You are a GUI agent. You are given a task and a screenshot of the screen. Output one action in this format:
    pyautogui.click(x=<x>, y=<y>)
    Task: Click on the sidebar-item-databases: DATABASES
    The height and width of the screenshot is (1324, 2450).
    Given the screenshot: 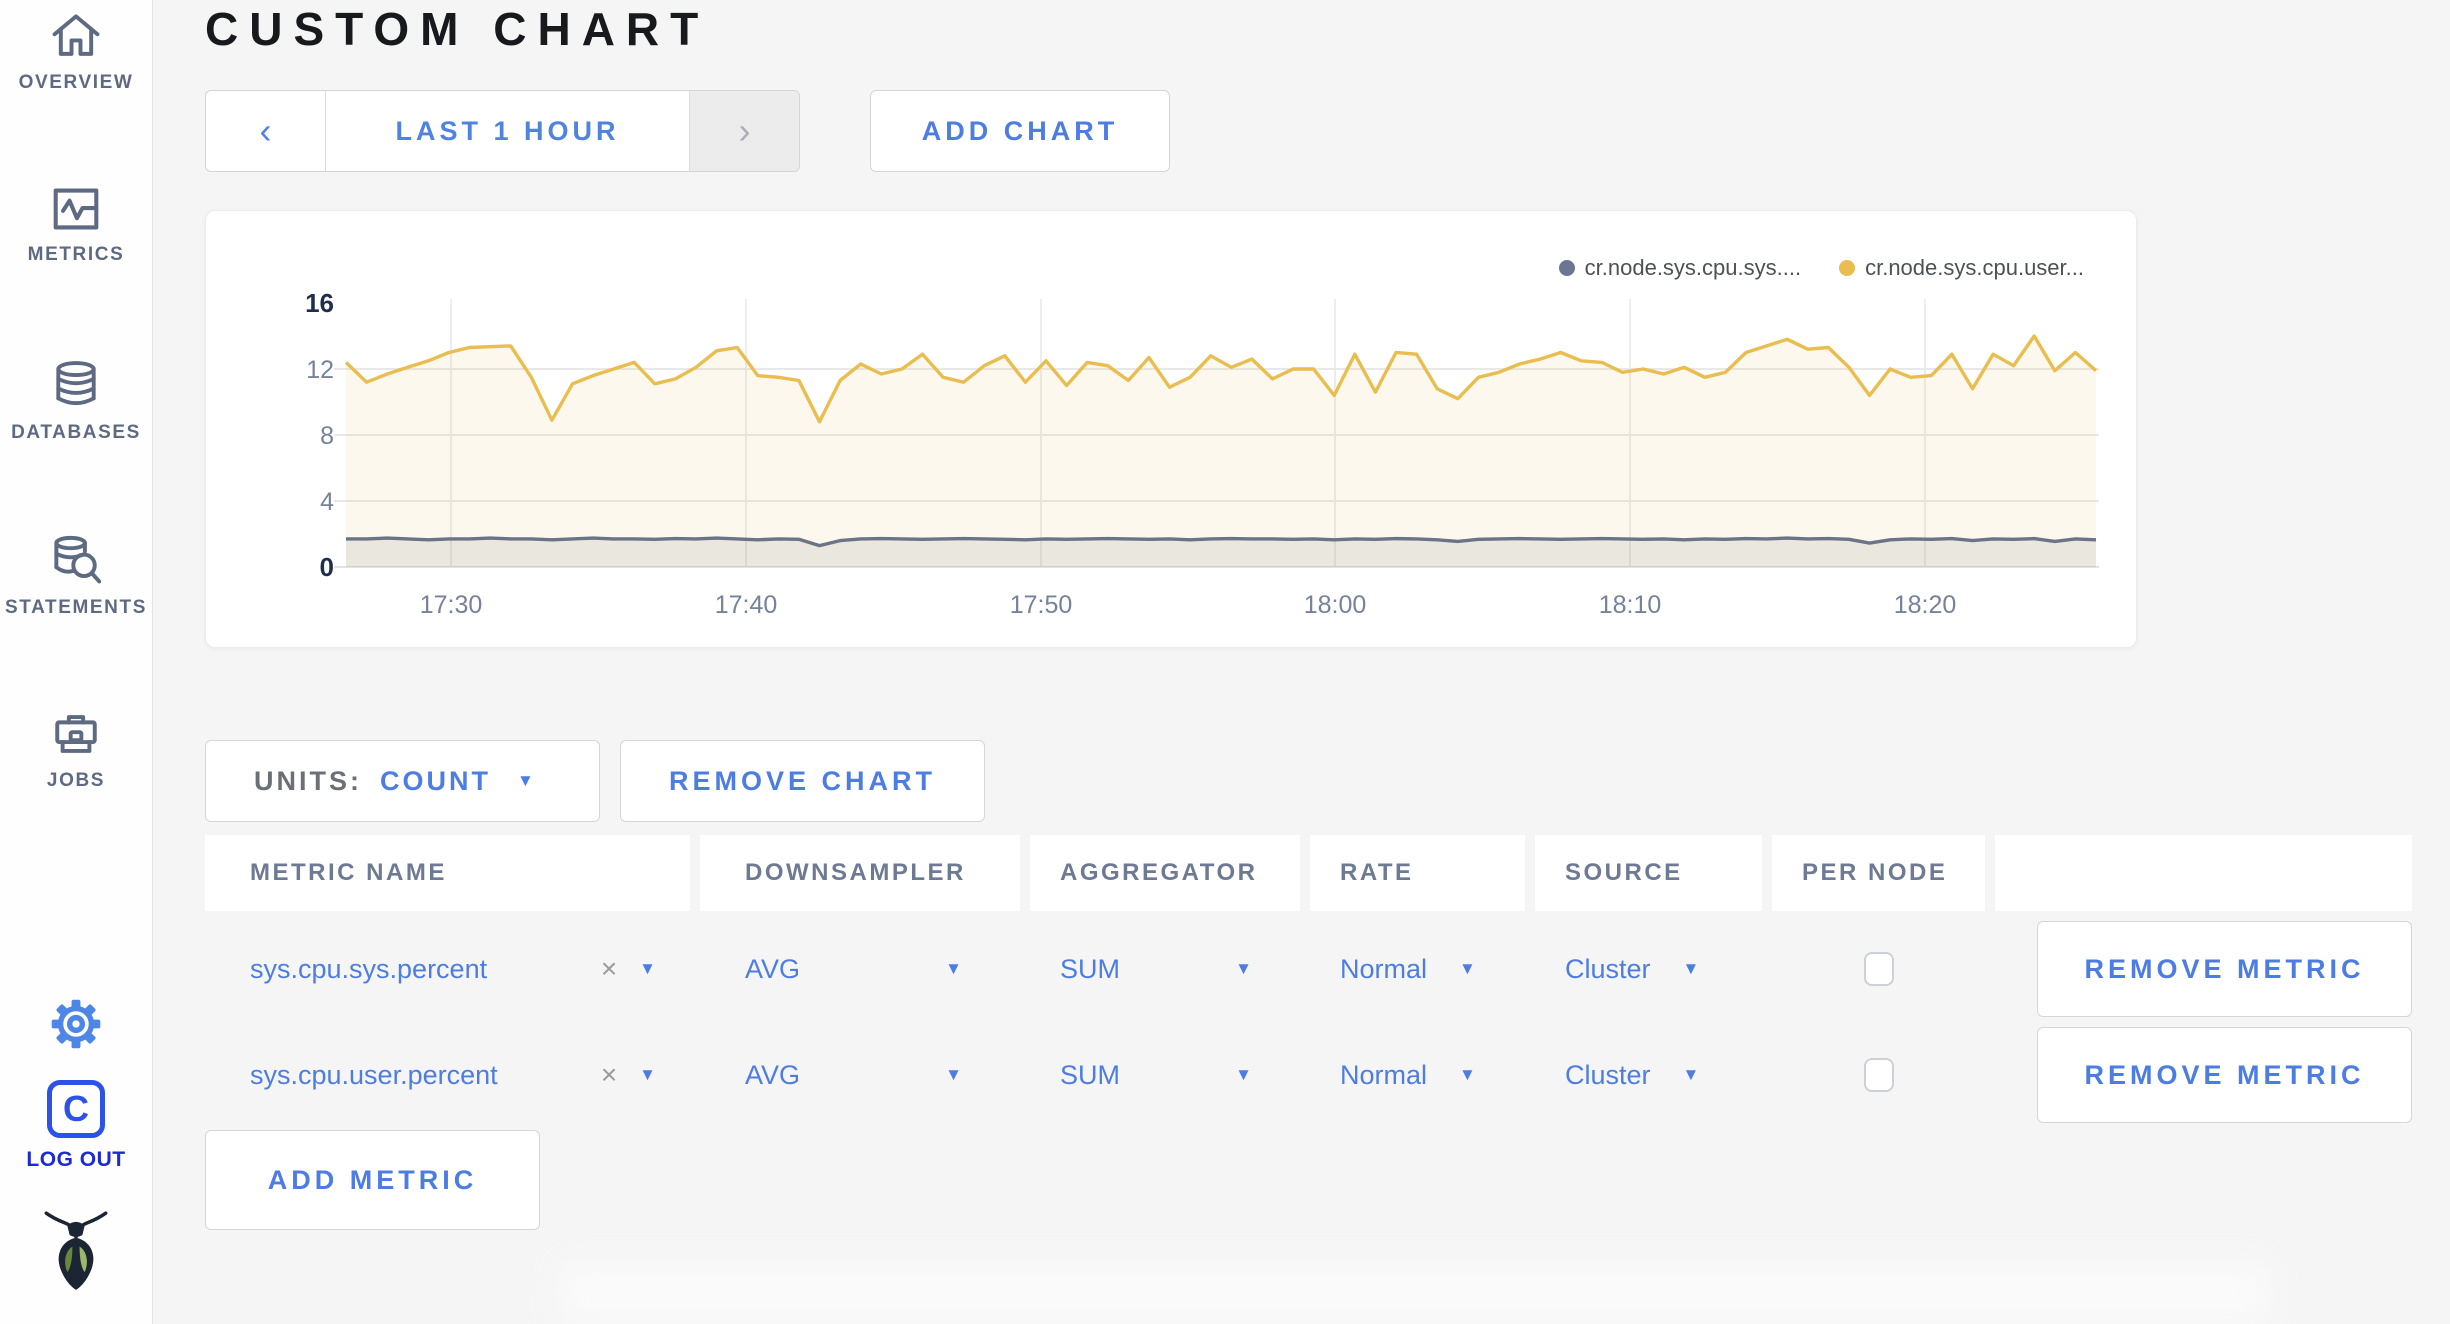 What is the action you would take?
    pyautogui.click(x=76, y=402)
    